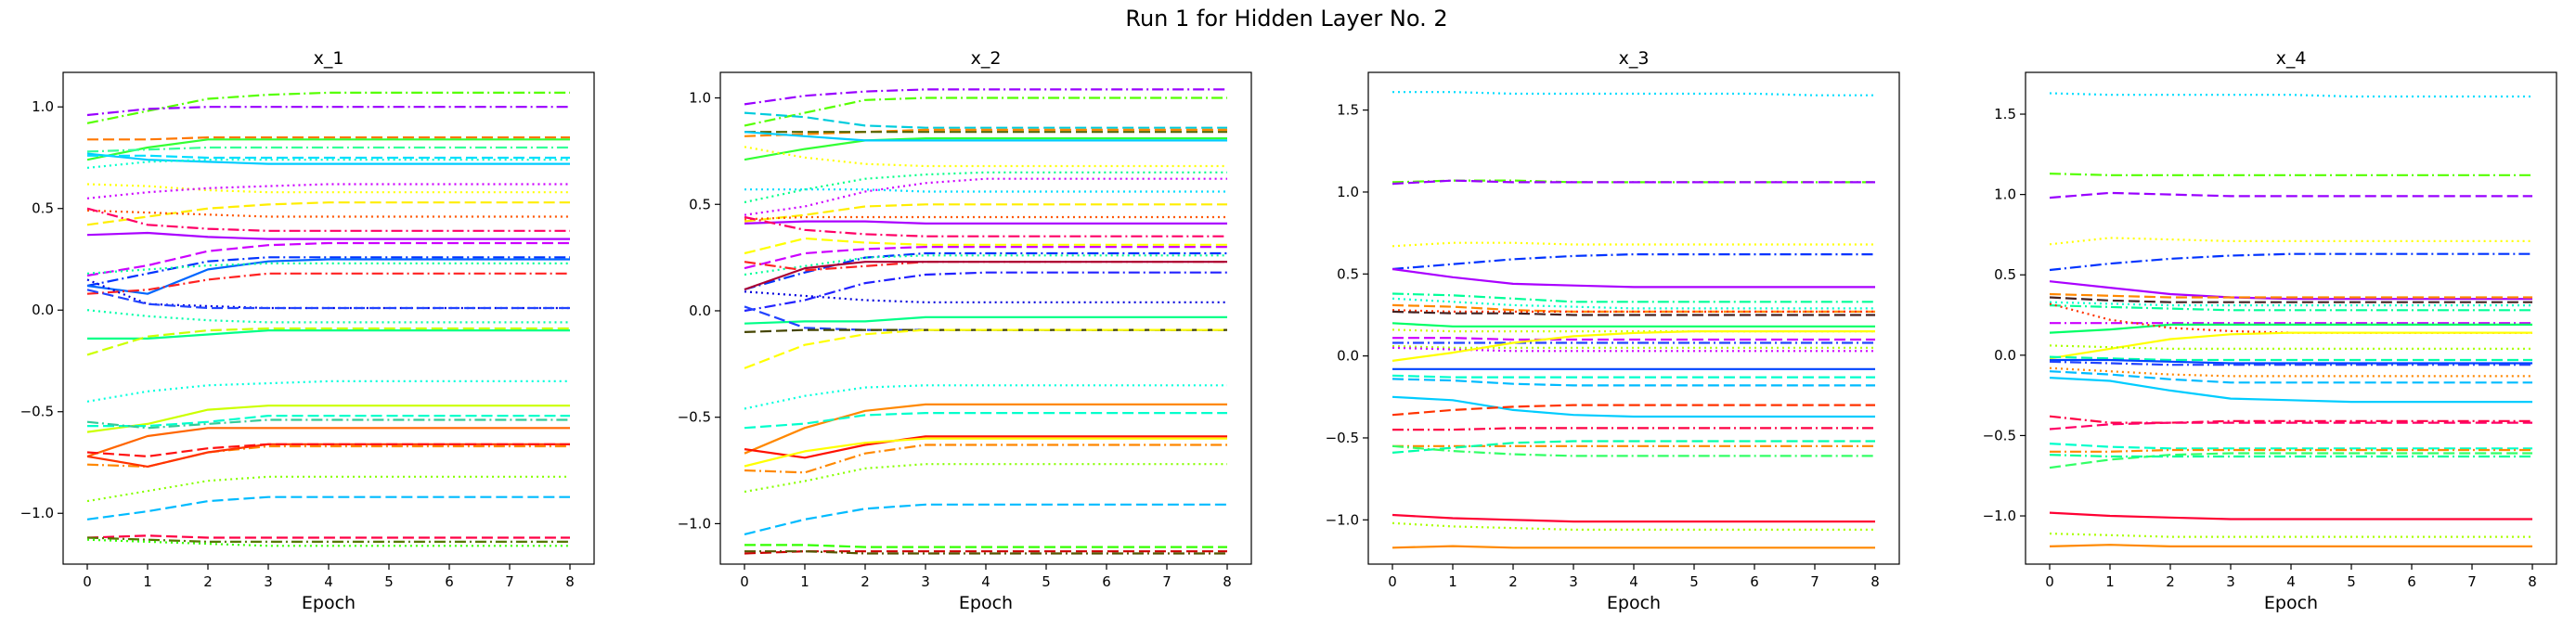 The width and height of the screenshot is (2576, 617). Describe the element at coordinates (694, 417) in the screenshot. I see `y-tick-label: −0.5` at that location.